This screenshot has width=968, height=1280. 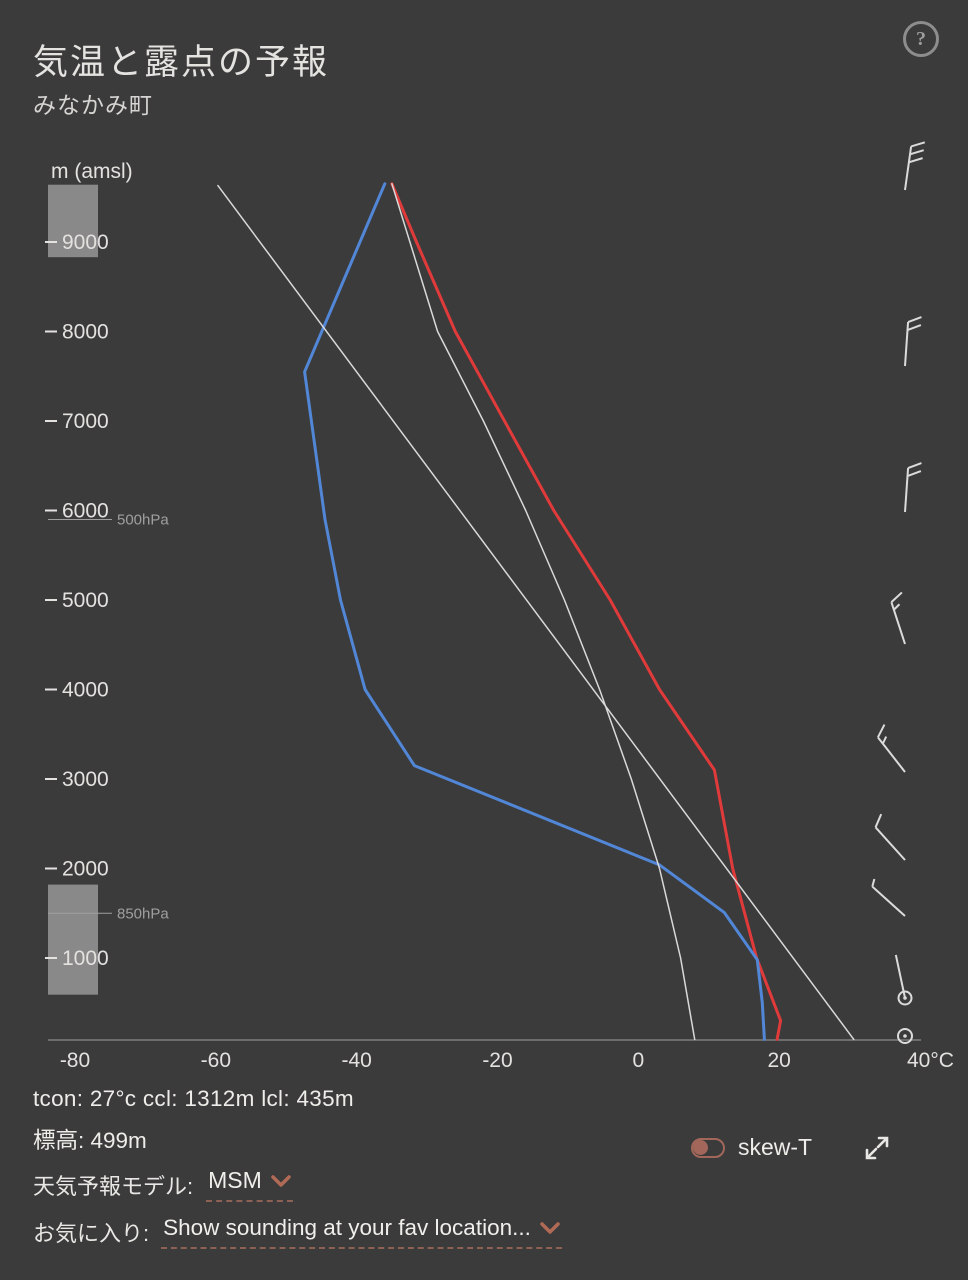 I want to click on y-axis-label: m (amsl), so click(x=92, y=171).